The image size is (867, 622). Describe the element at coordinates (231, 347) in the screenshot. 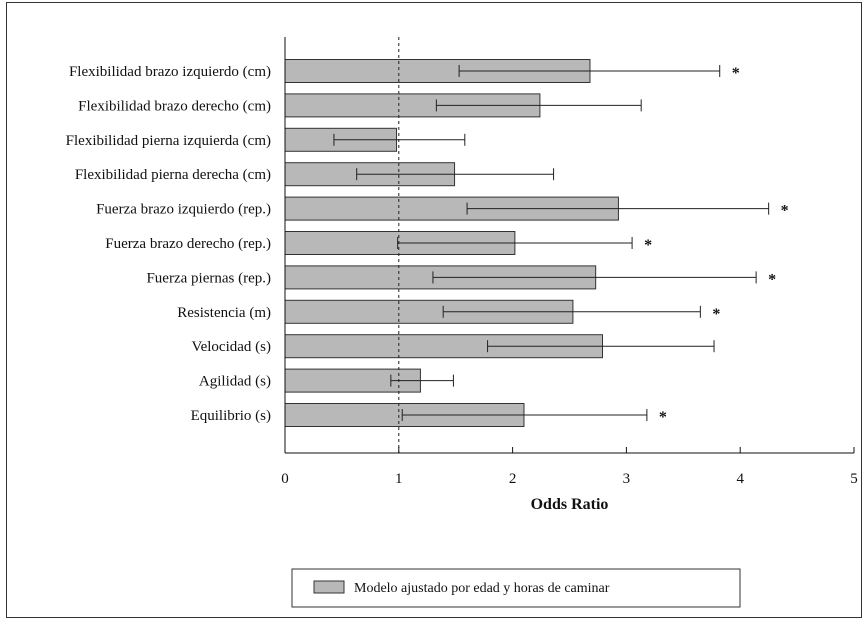

I see `category-label: Velocidad (s)` at that location.